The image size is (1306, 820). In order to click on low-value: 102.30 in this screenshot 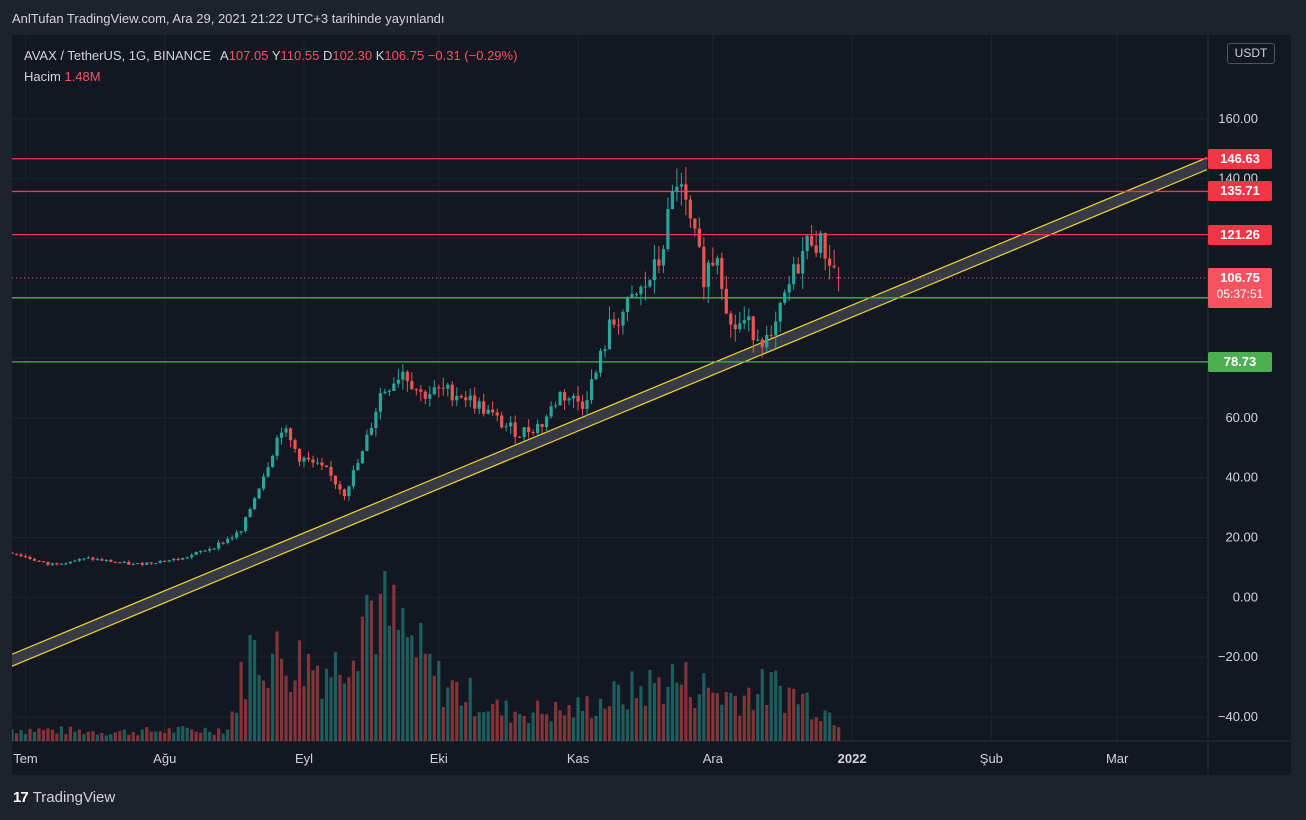, I will do `click(352, 55)`.